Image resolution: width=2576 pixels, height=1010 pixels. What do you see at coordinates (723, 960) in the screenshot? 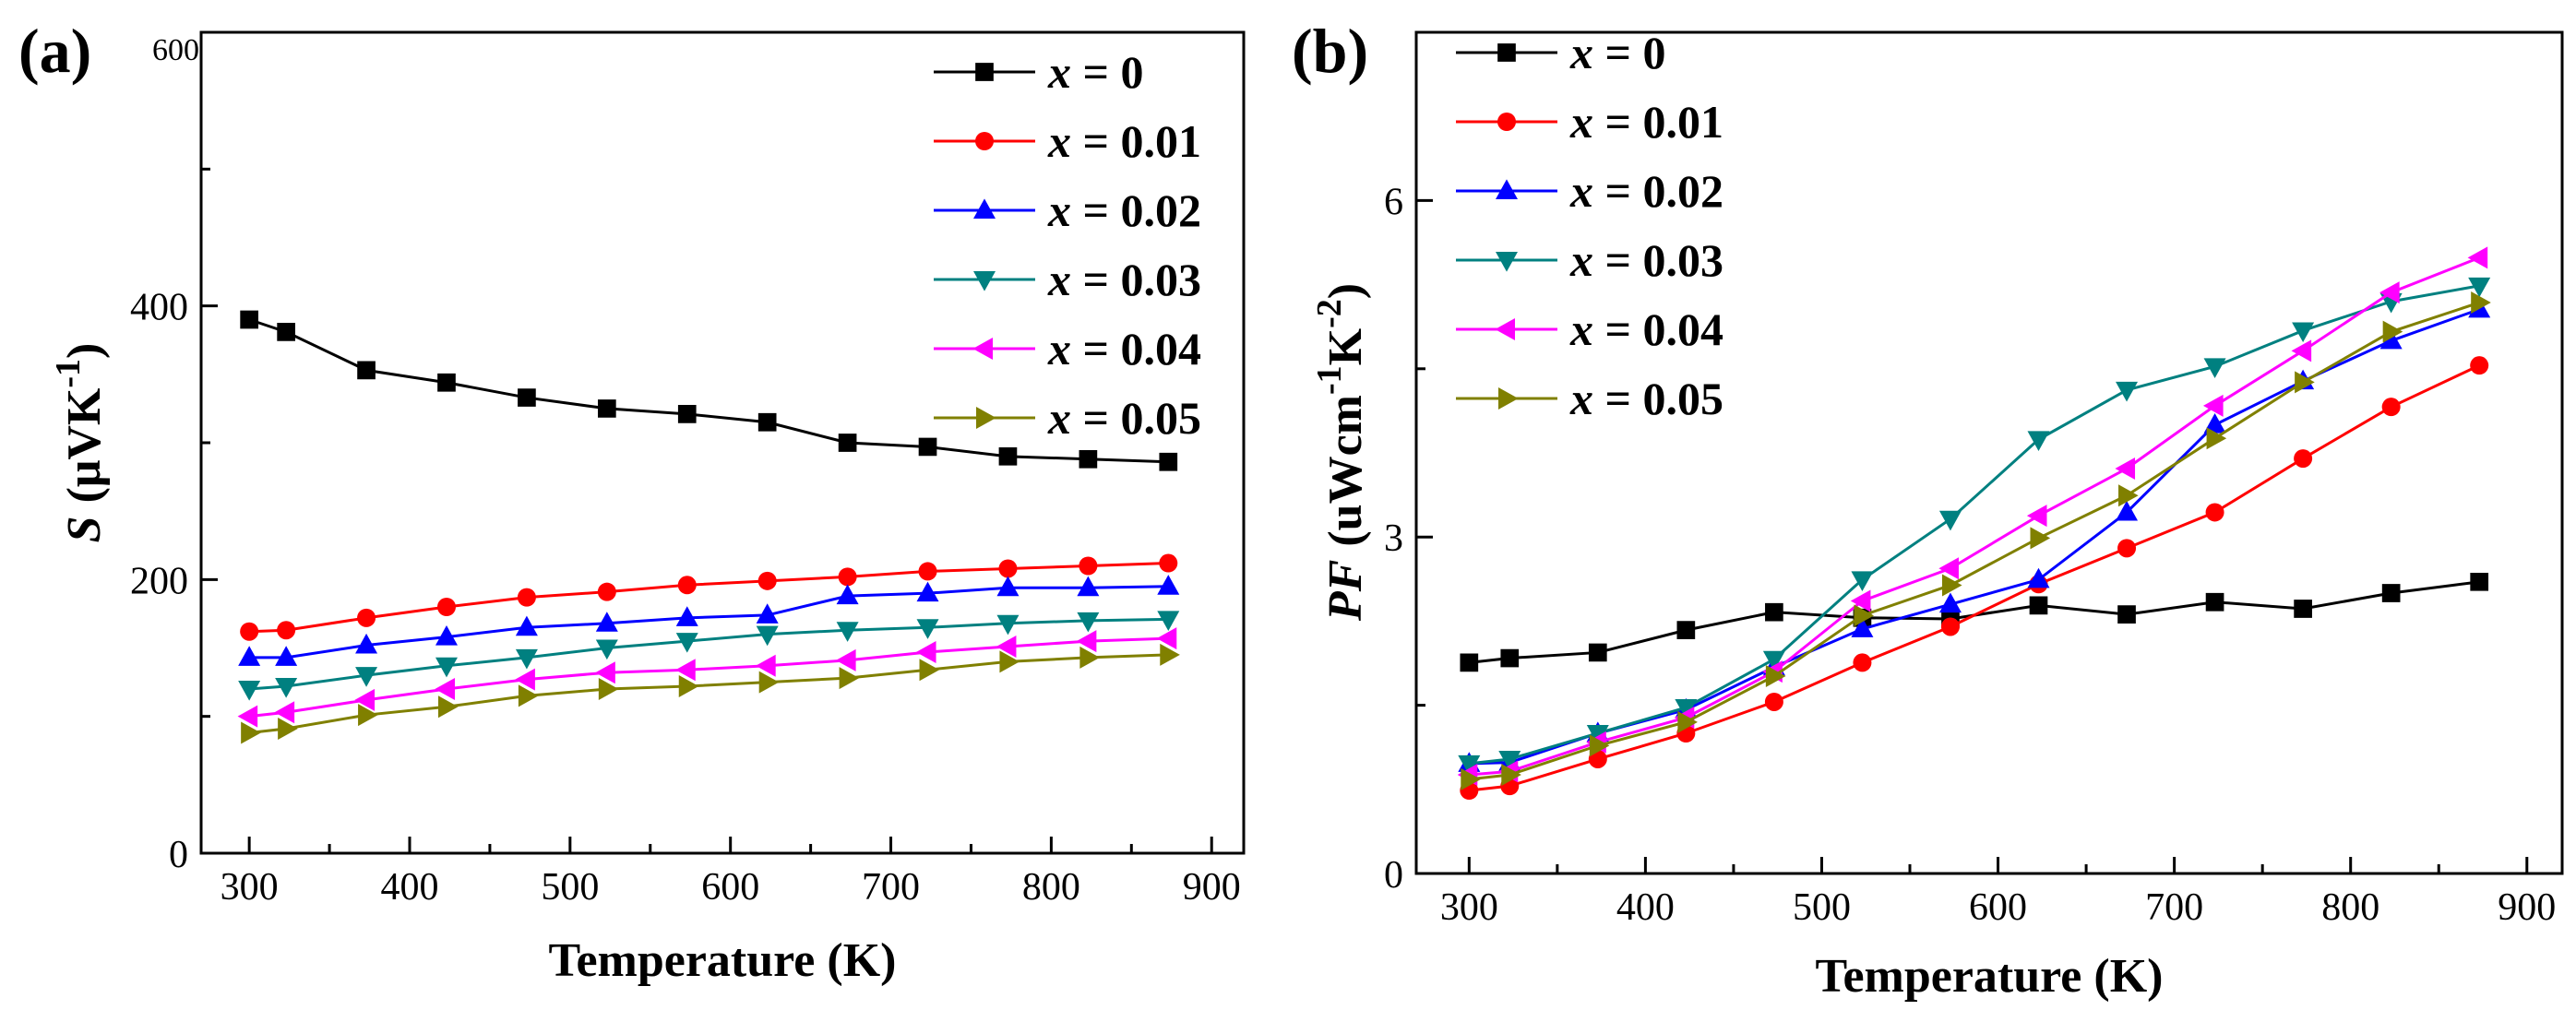
I see `panel-a-x-axis-title: Temperature (K)` at bounding box center [723, 960].